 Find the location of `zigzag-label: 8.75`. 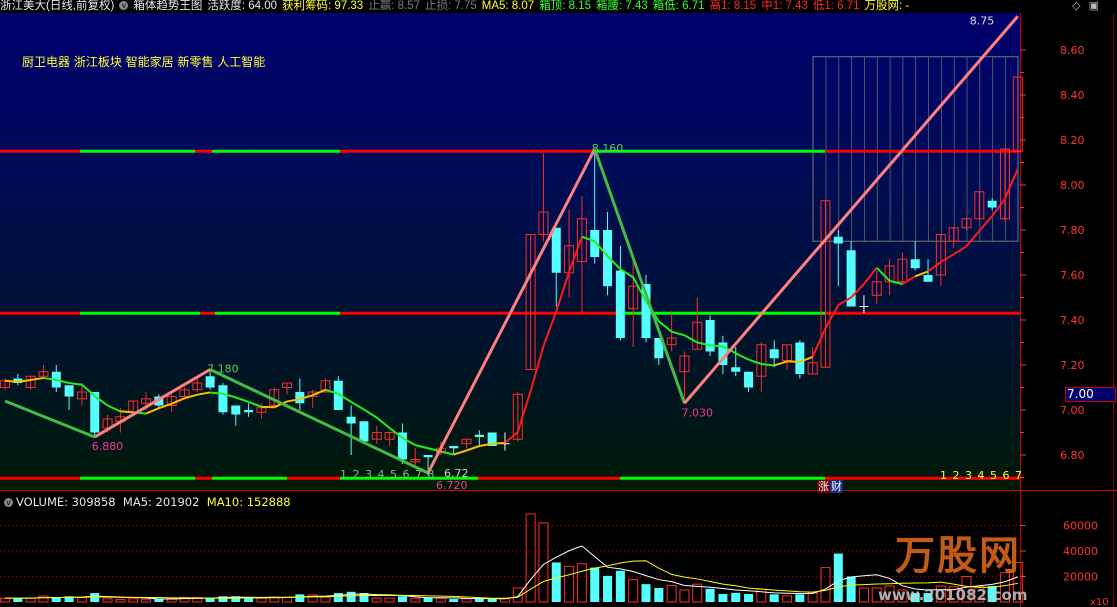

zigzag-label: 8.75 is located at coordinates (982, 20).